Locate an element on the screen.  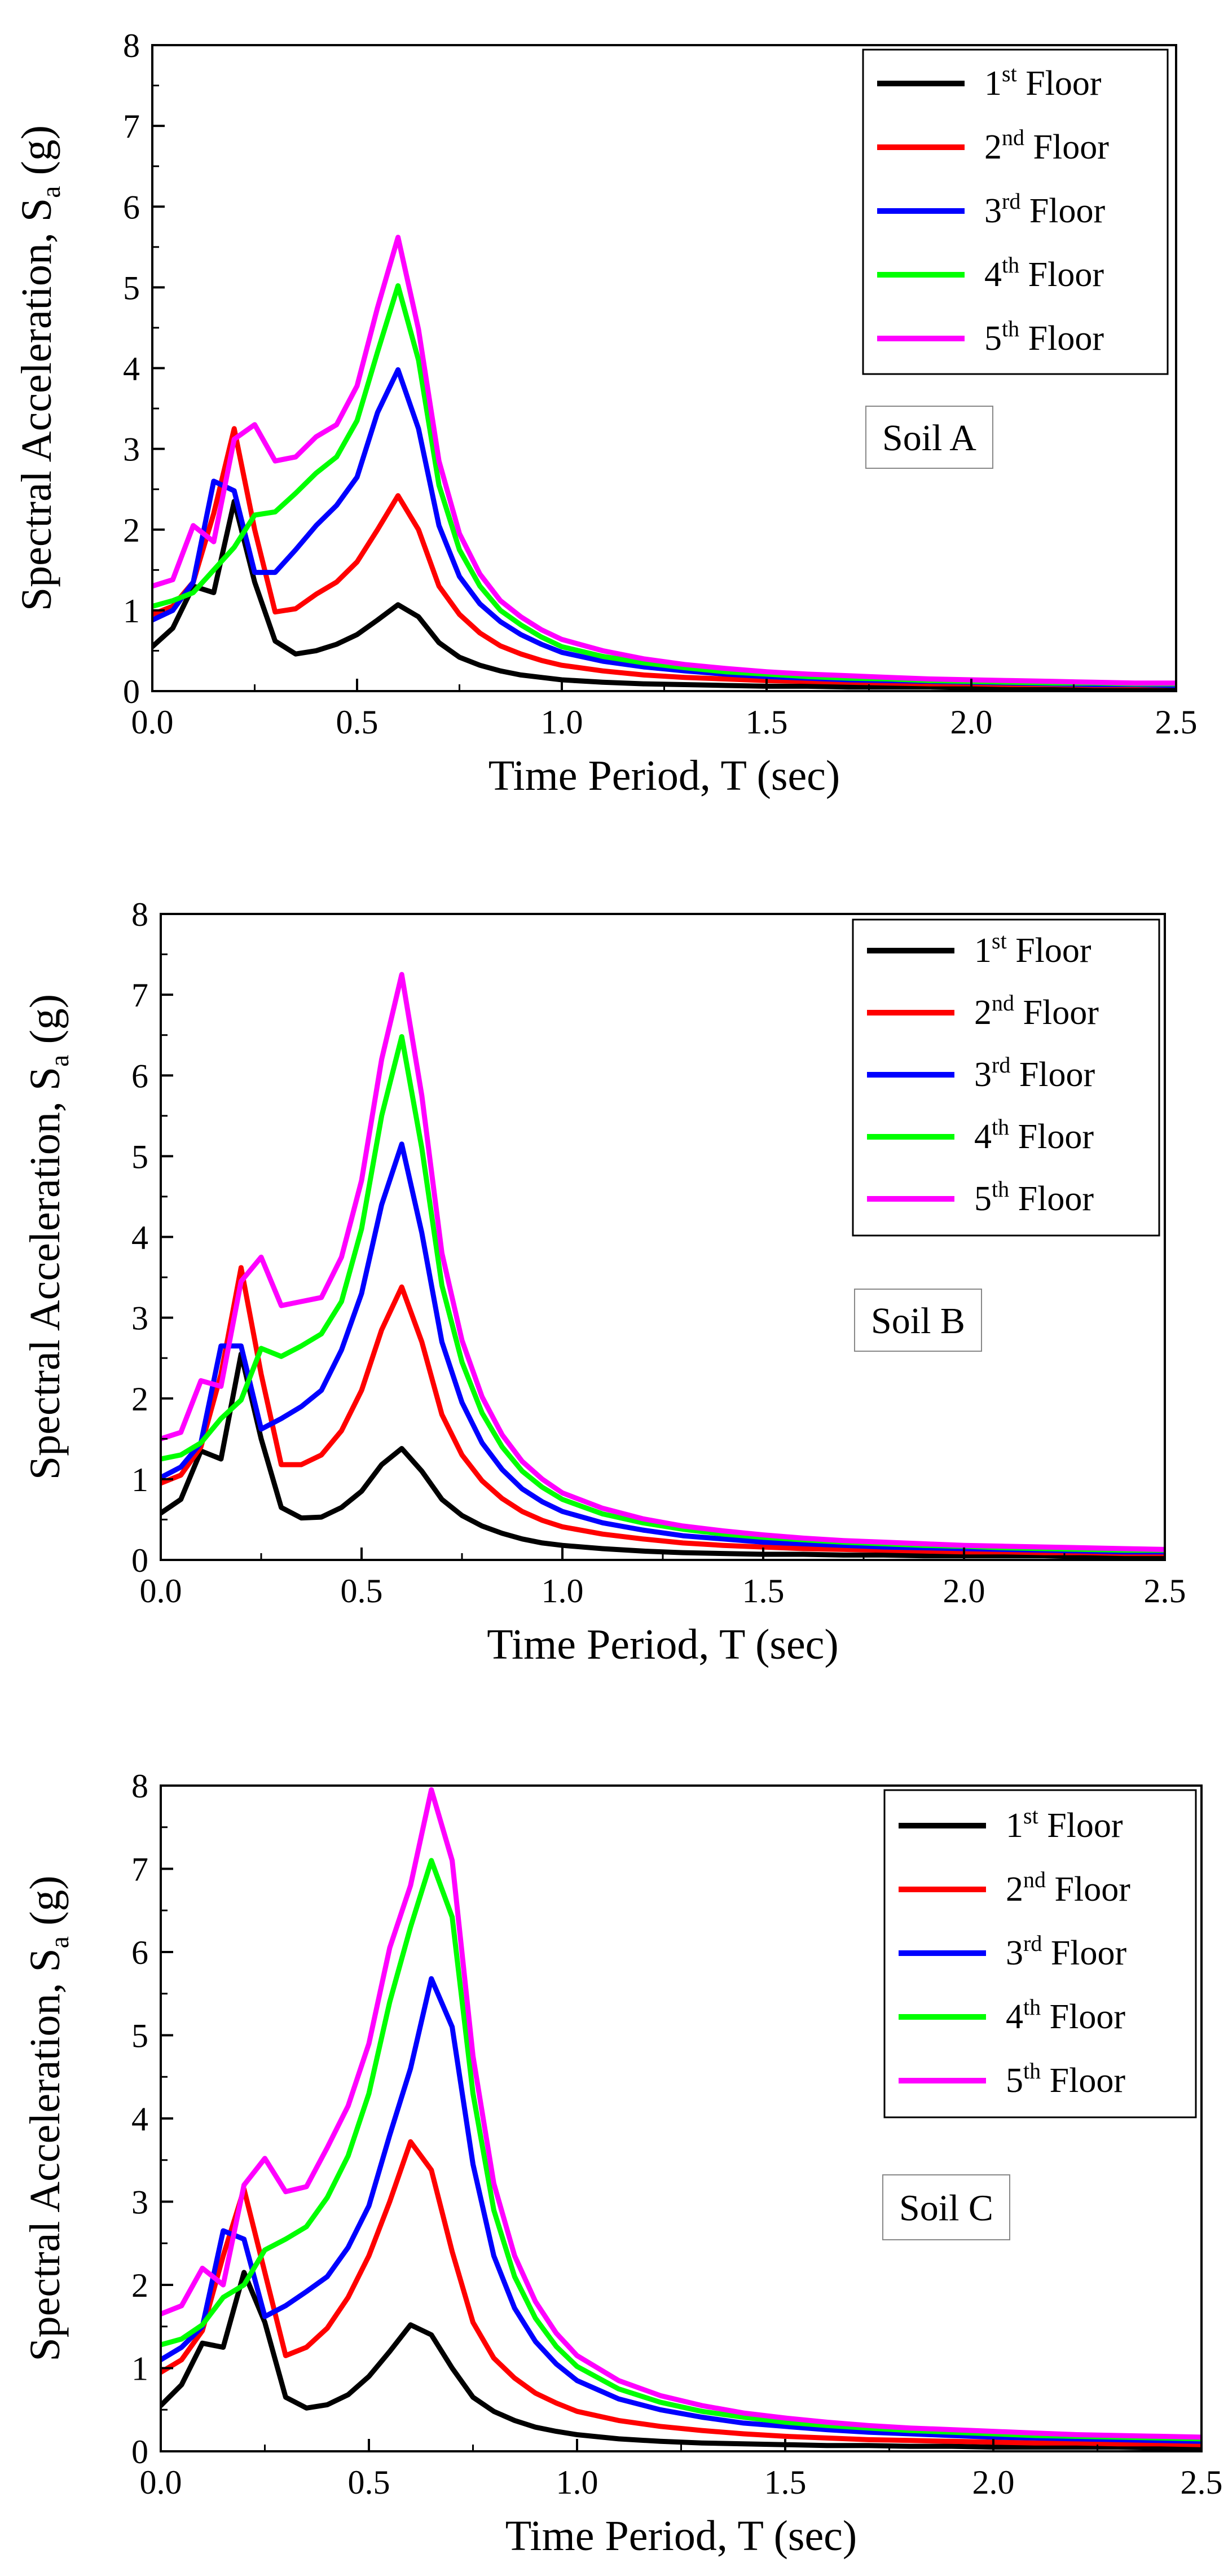
soil-label: Soil A is located at coordinates (929, 438).